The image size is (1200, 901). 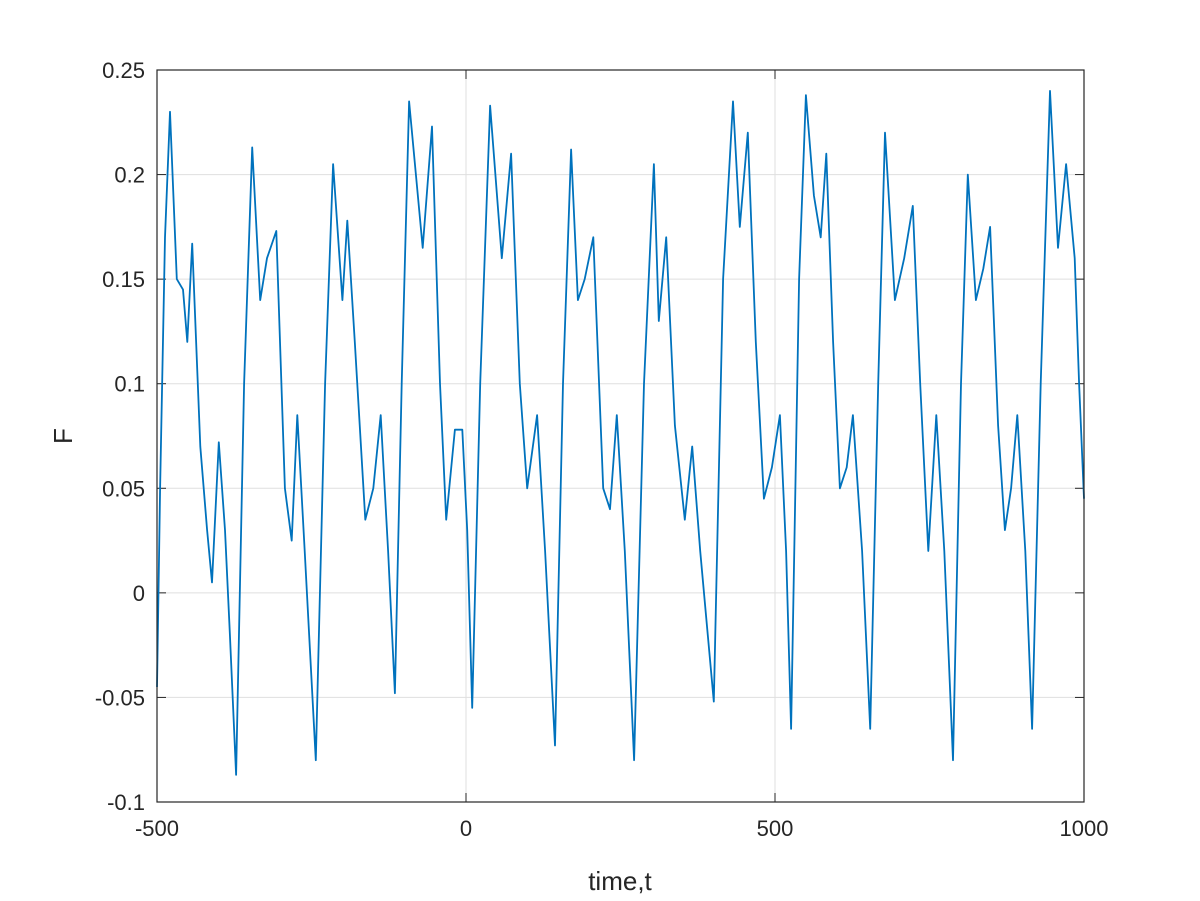 What do you see at coordinates (129, 175) in the screenshot?
I see `y-tick-label: 0.2` at bounding box center [129, 175].